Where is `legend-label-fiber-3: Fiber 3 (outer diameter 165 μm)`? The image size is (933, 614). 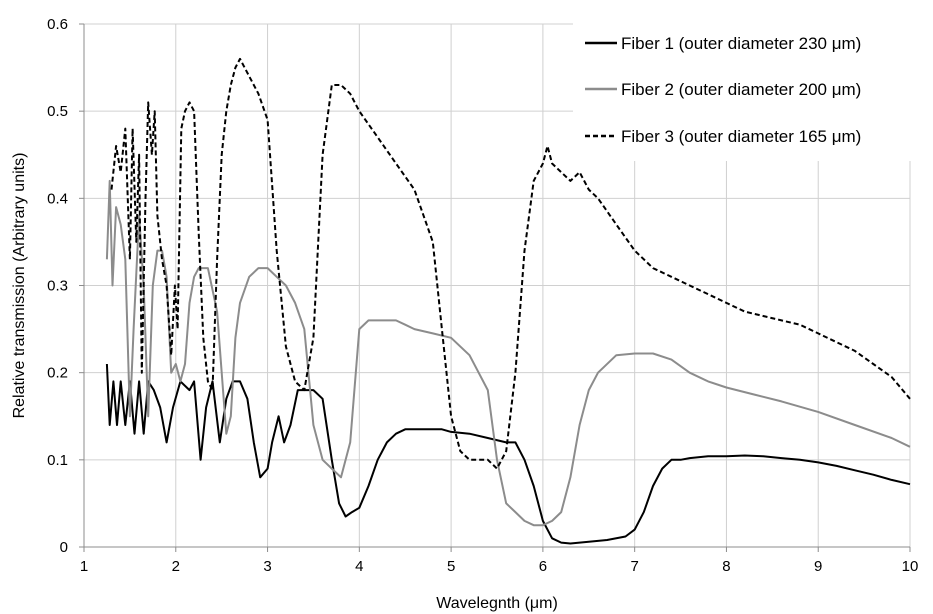 legend-label-fiber-3: Fiber 3 (outer diameter 165 μm) is located at coordinates (741, 136).